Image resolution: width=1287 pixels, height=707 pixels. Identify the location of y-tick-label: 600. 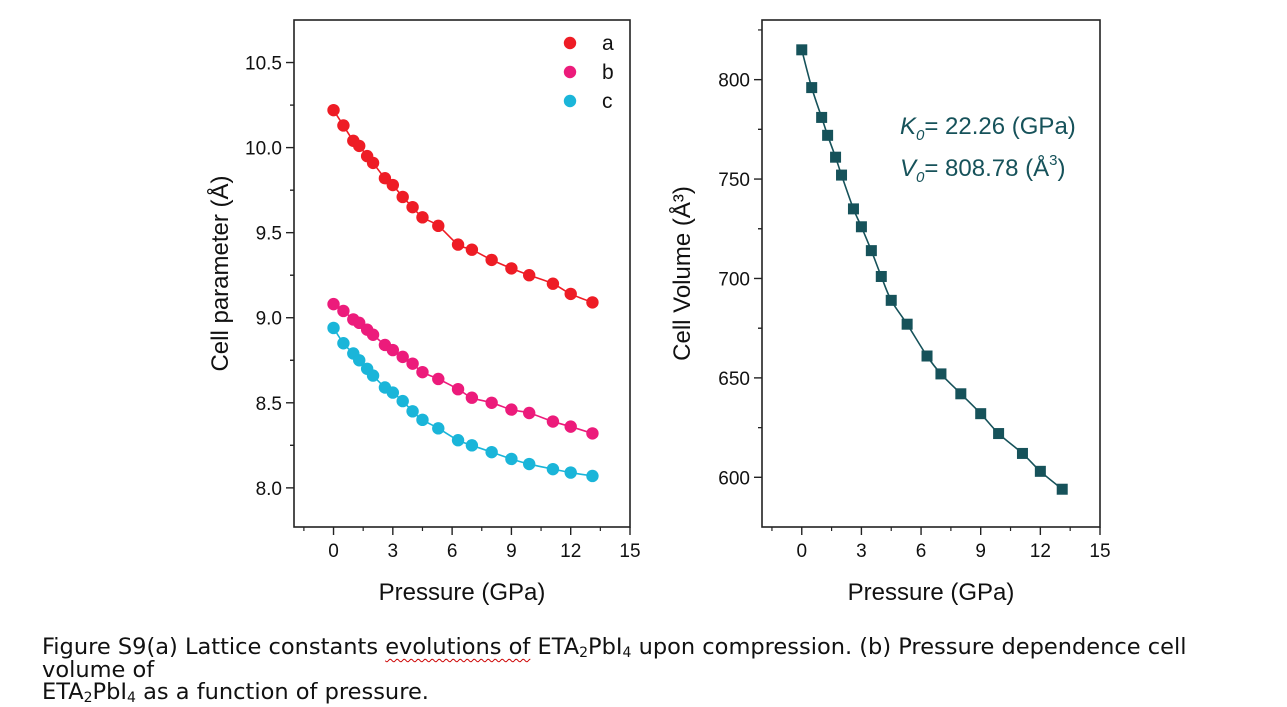
(734, 478).